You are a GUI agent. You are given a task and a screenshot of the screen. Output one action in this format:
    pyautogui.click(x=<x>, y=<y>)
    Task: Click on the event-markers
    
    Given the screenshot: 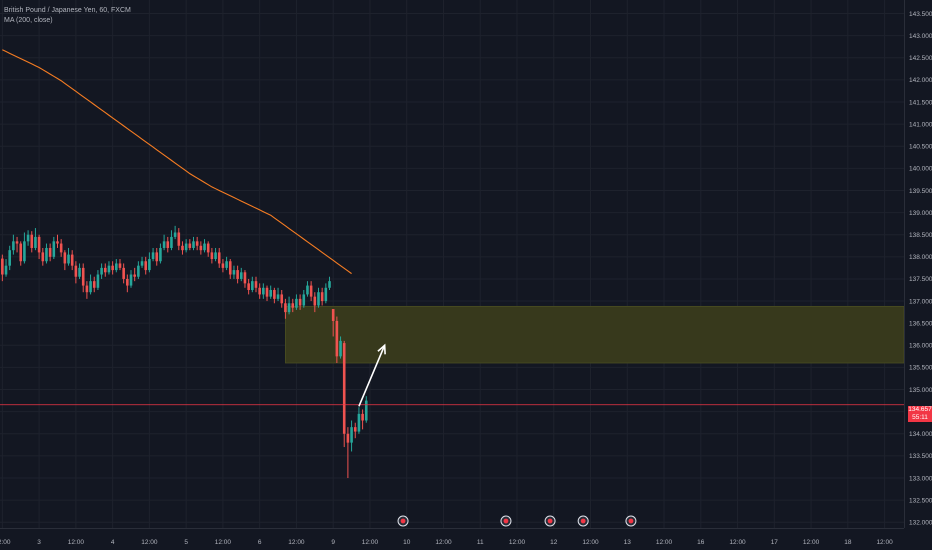 What is the action you would take?
    pyautogui.click(x=517, y=521)
    